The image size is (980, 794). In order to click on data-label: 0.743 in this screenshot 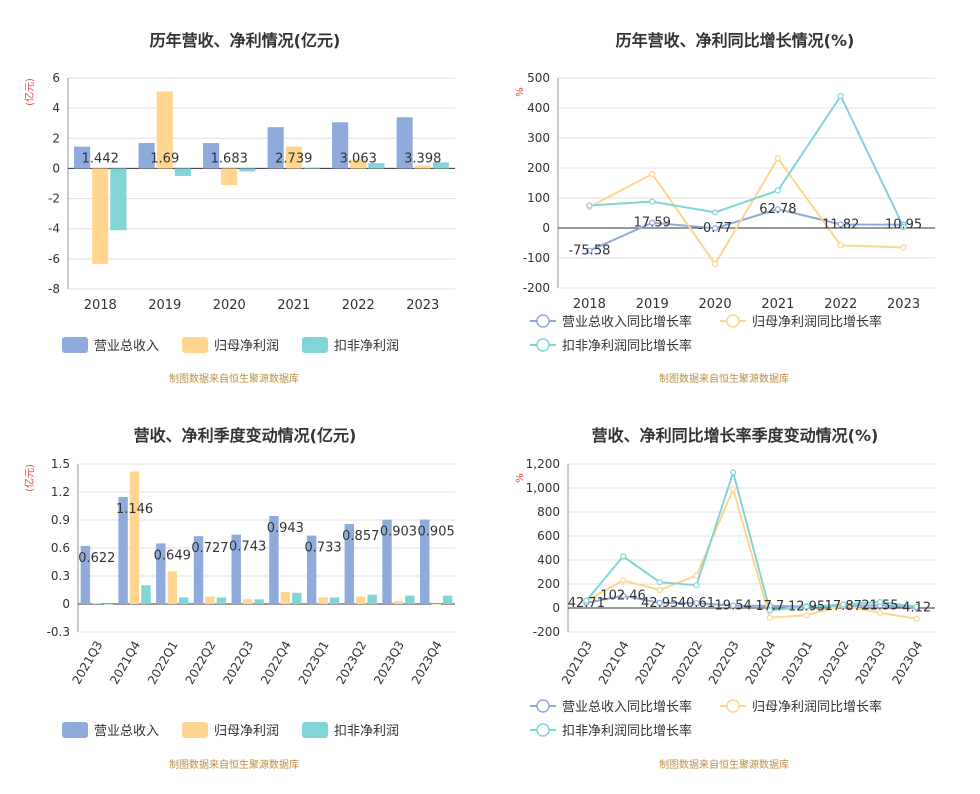, I will do `click(247, 547)`.